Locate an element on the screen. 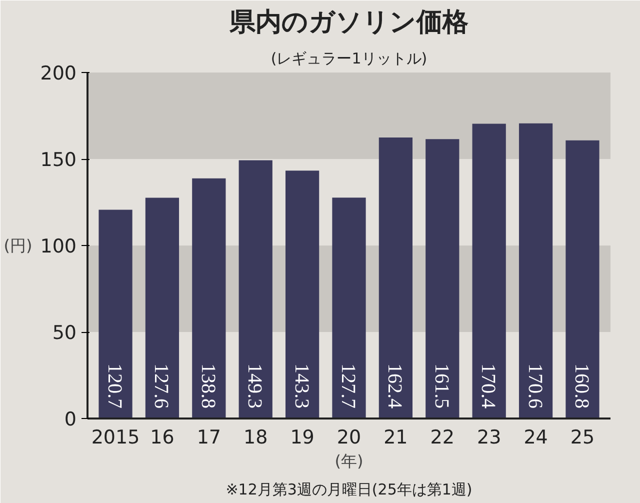  y-tick-label: 0 is located at coordinates (70, 419).